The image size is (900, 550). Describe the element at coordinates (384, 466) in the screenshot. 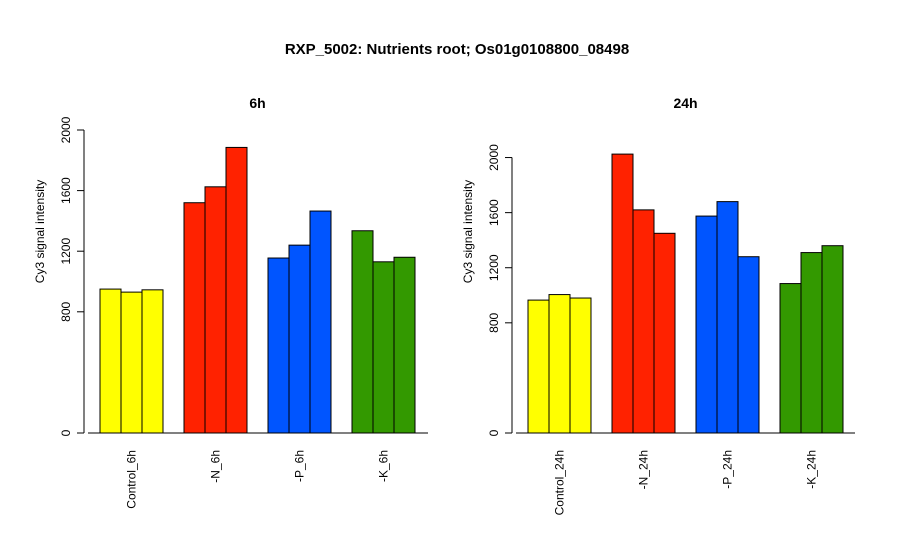

I see `x-tick-label: -K_6h` at that location.